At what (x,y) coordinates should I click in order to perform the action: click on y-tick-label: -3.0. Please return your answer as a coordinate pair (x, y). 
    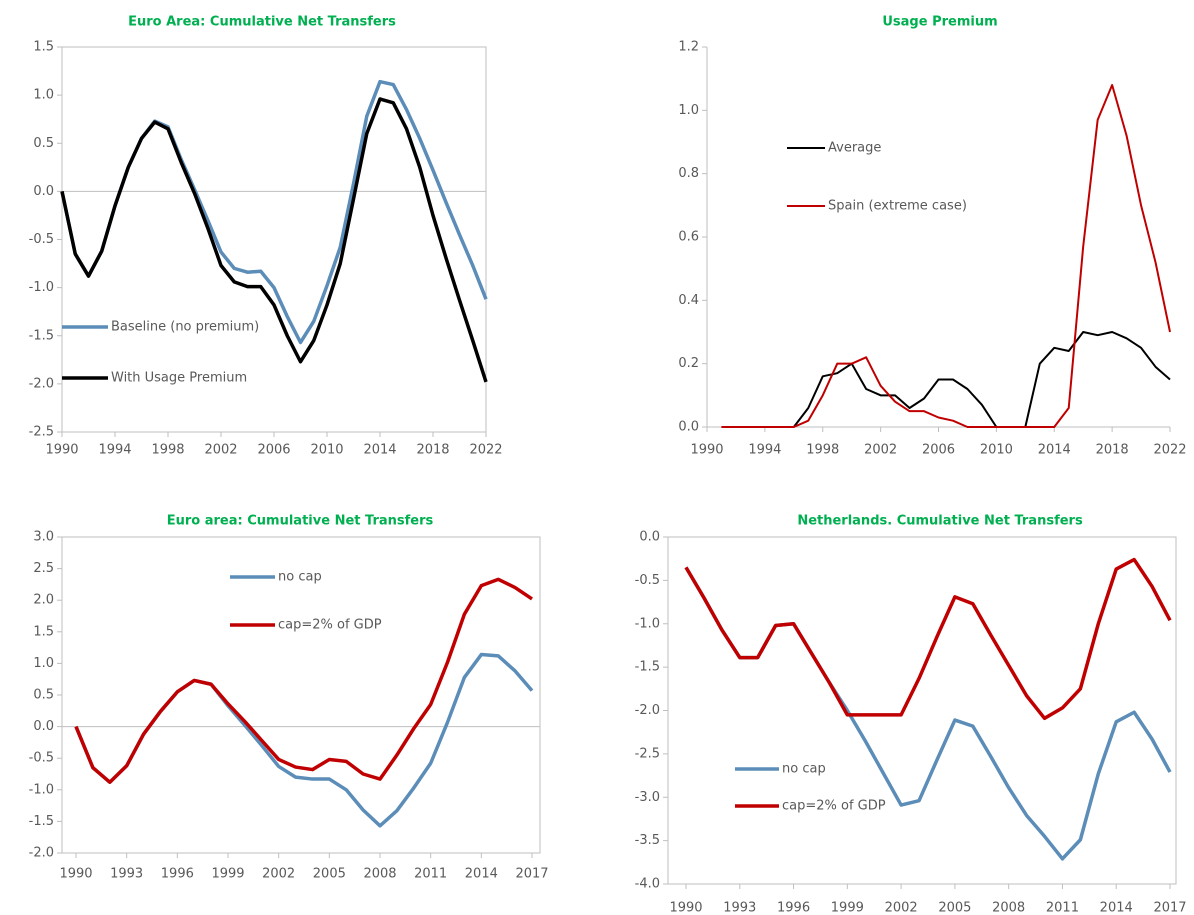
    Looking at the image, I should click on (647, 797).